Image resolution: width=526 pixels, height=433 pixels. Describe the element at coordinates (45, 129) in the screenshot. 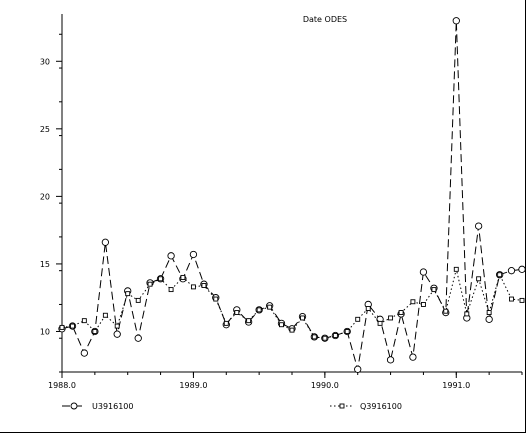

I see `y-tick-label: 25` at that location.